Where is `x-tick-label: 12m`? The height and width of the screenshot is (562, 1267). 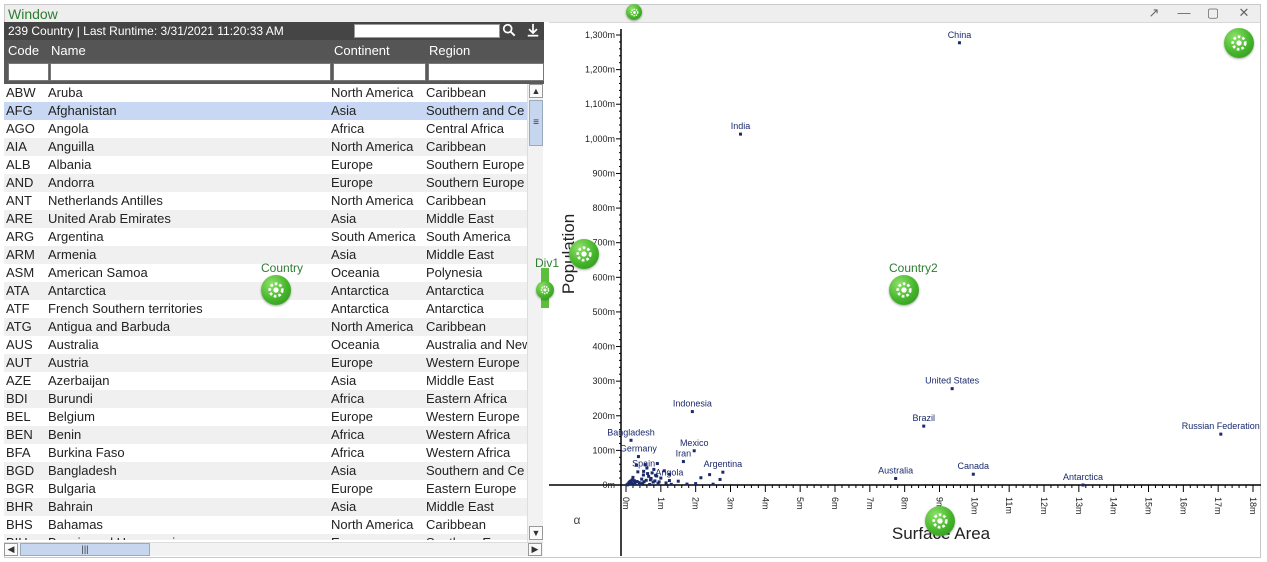
x-tick-label: 12m is located at coordinates (1044, 506).